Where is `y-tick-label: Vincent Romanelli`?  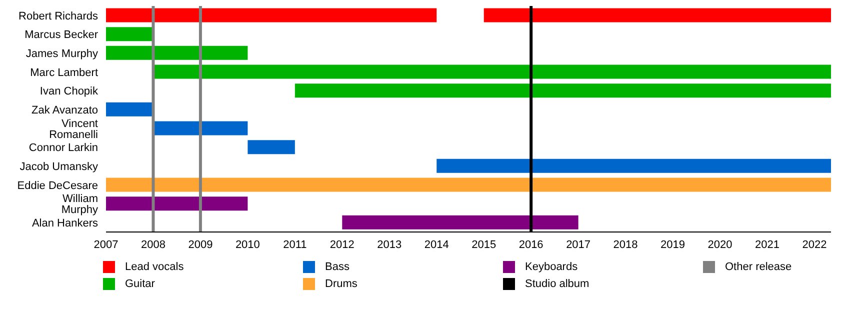 y-tick-label: Vincent Romanelli is located at coordinates (73, 129).